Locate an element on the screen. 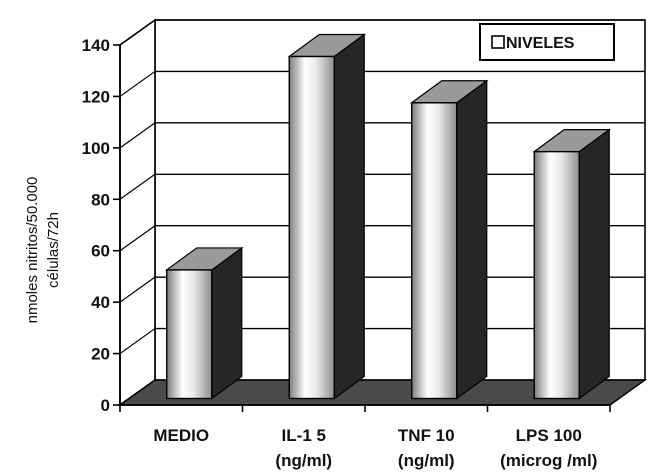 The image size is (655, 473). x-tick-label: IL-1 5 is located at coordinates (304, 435).